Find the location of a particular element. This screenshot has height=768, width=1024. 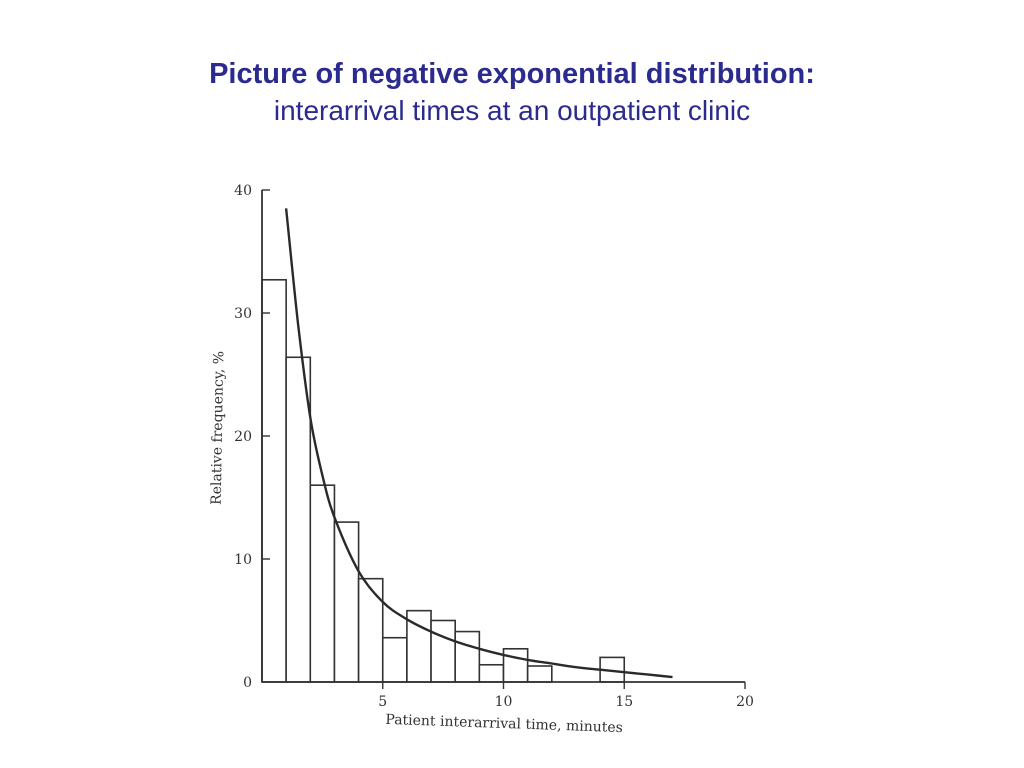

y-tick-label-4: 40 is located at coordinates (243, 191).